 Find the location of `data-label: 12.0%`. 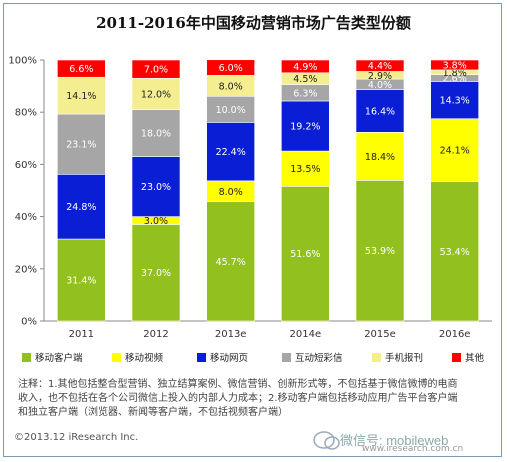

data-label: 12.0% is located at coordinates (156, 94).